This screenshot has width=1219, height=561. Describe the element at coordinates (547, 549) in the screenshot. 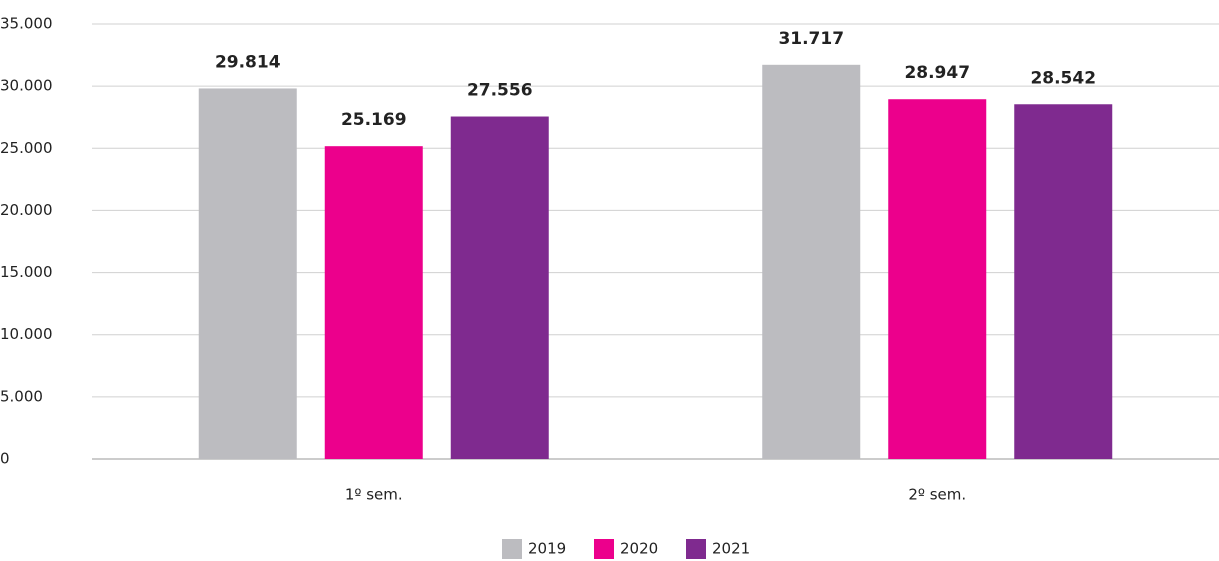

I see `legend-label: 2019` at that location.